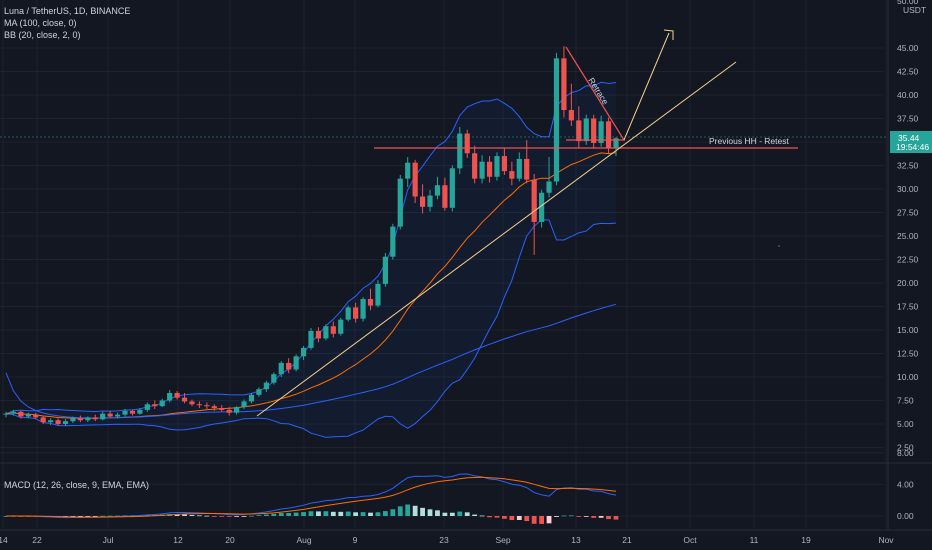  I want to click on symbol-legend: Luna / TetherUS, 1D, BINANCE, so click(67, 11).